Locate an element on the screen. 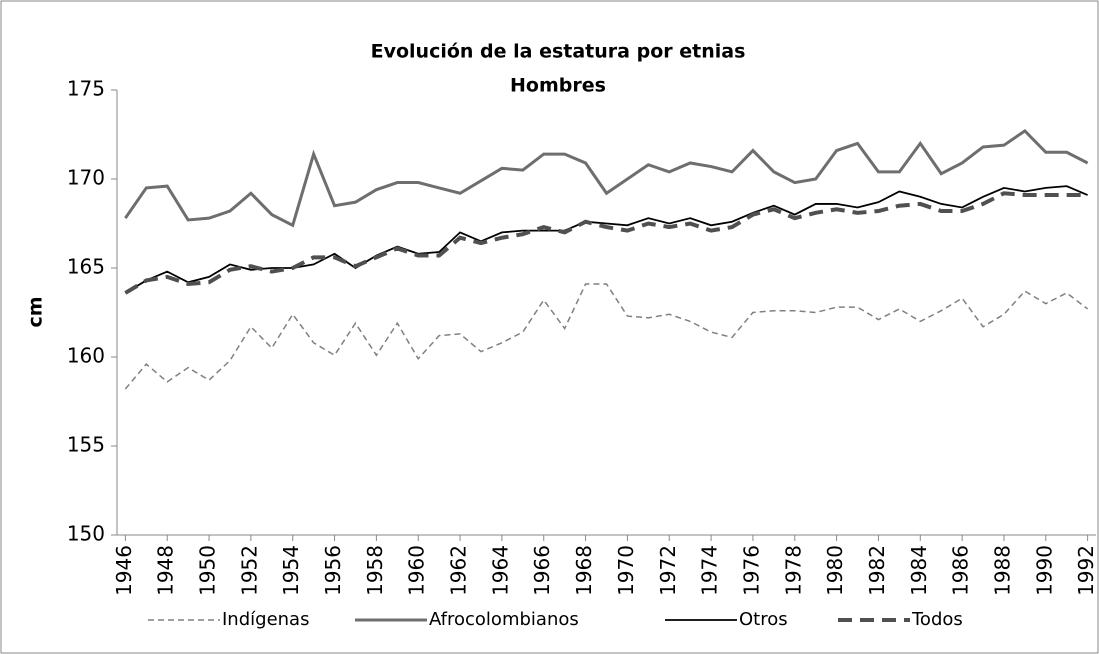 The image size is (1099, 654). x-tick-label: 1950 is located at coordinates (208, 570).